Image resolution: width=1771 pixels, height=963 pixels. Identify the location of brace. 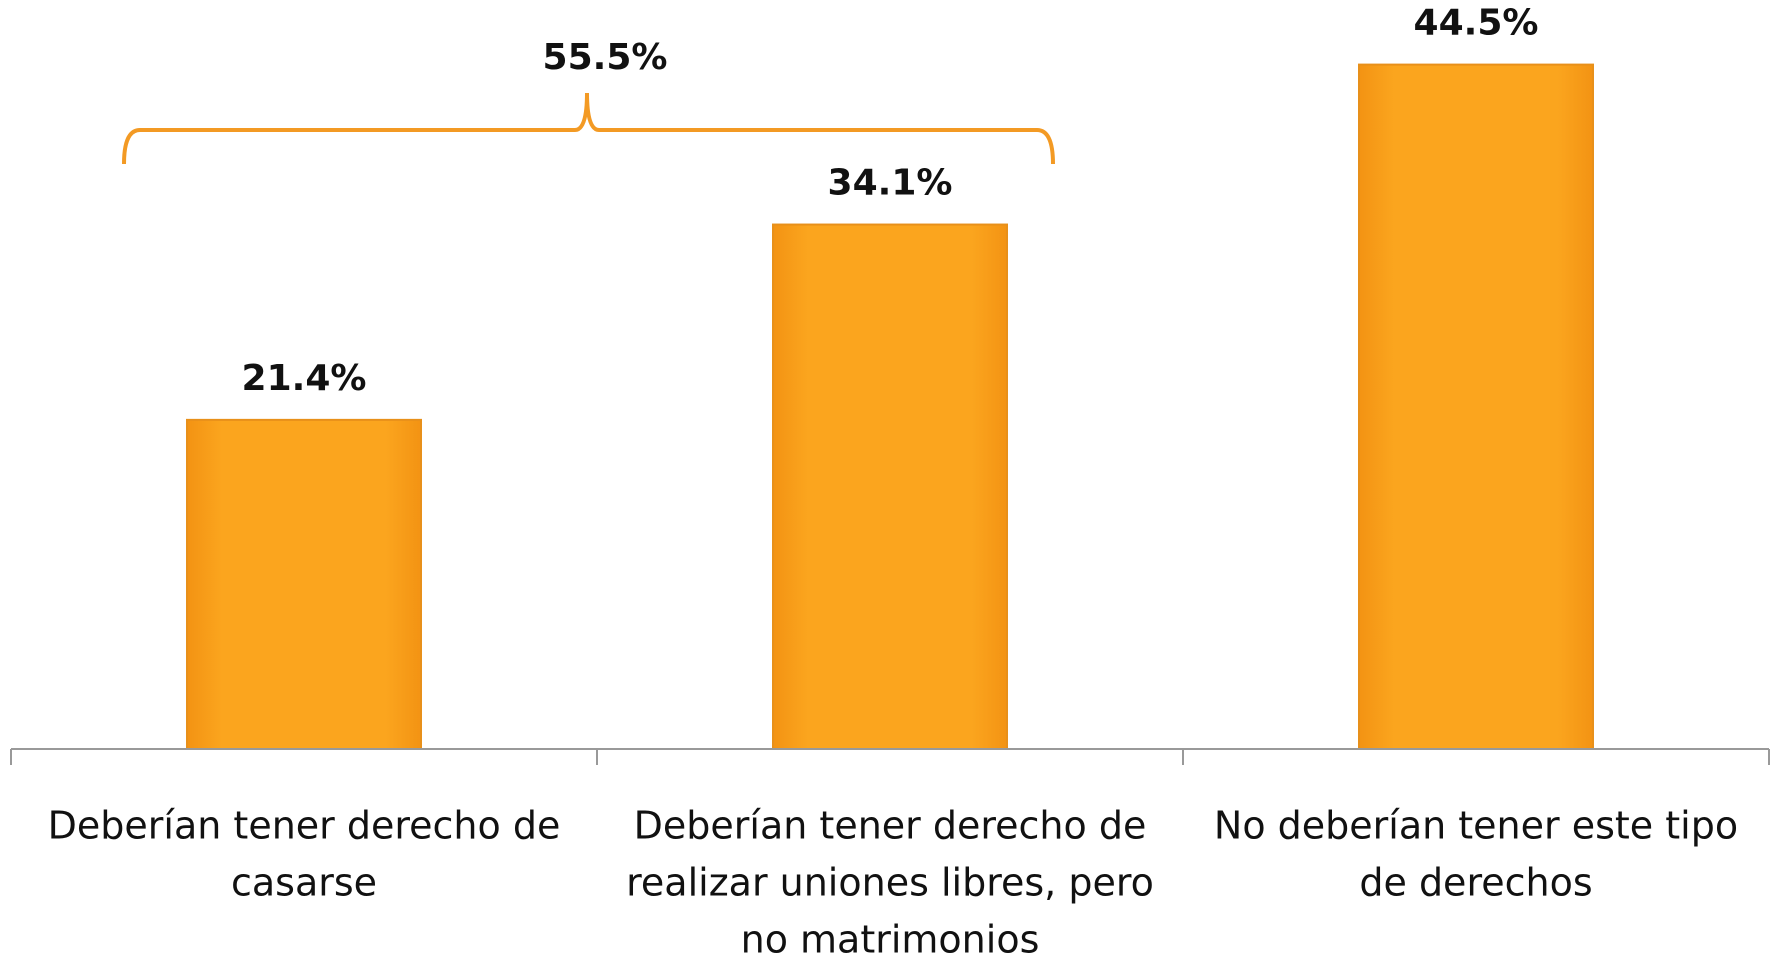
(588, 128).